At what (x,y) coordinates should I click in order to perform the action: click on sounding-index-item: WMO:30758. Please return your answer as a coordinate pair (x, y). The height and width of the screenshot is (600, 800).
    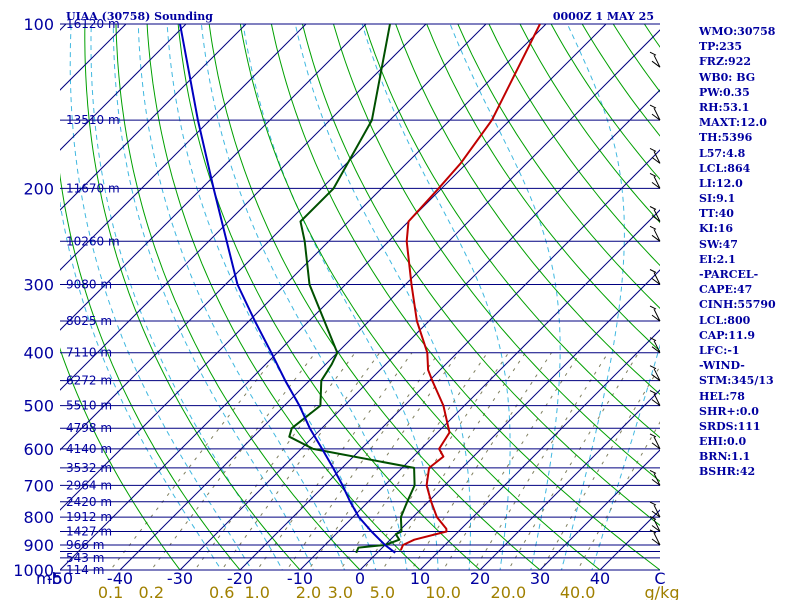
    Looking at the image, I should click on (737, 31).